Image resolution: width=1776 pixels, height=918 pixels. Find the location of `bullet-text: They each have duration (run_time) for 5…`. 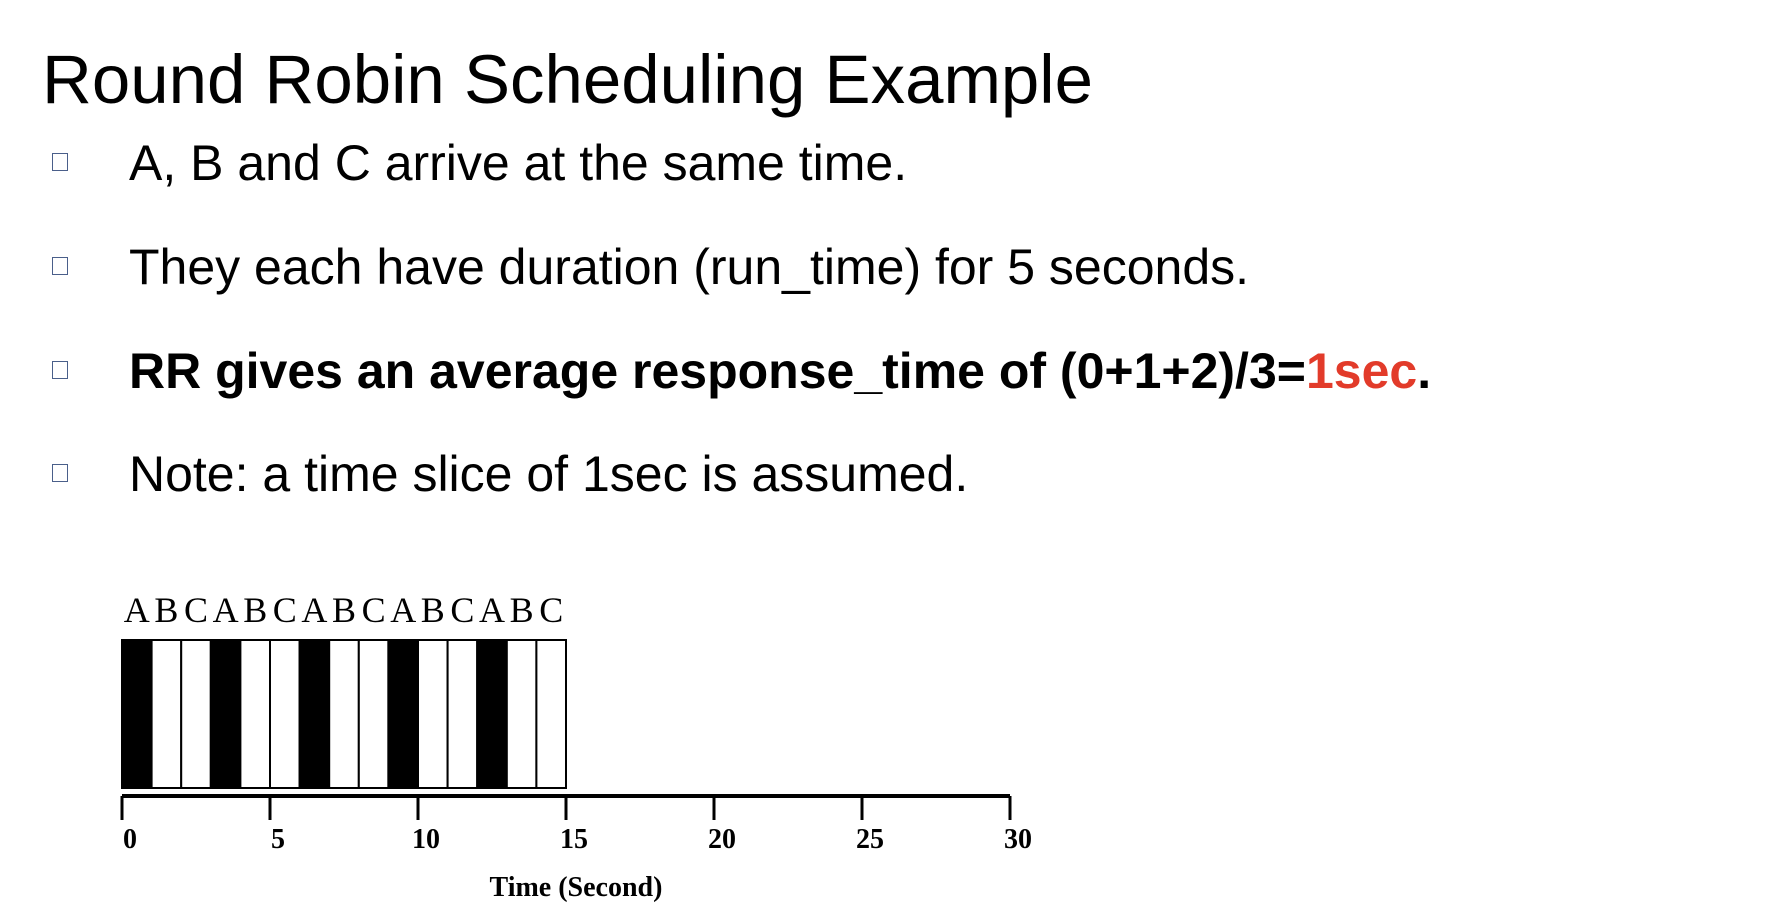

bullet-text: They each have duration (run_time) for 5… is located at coordinates (689, 267).